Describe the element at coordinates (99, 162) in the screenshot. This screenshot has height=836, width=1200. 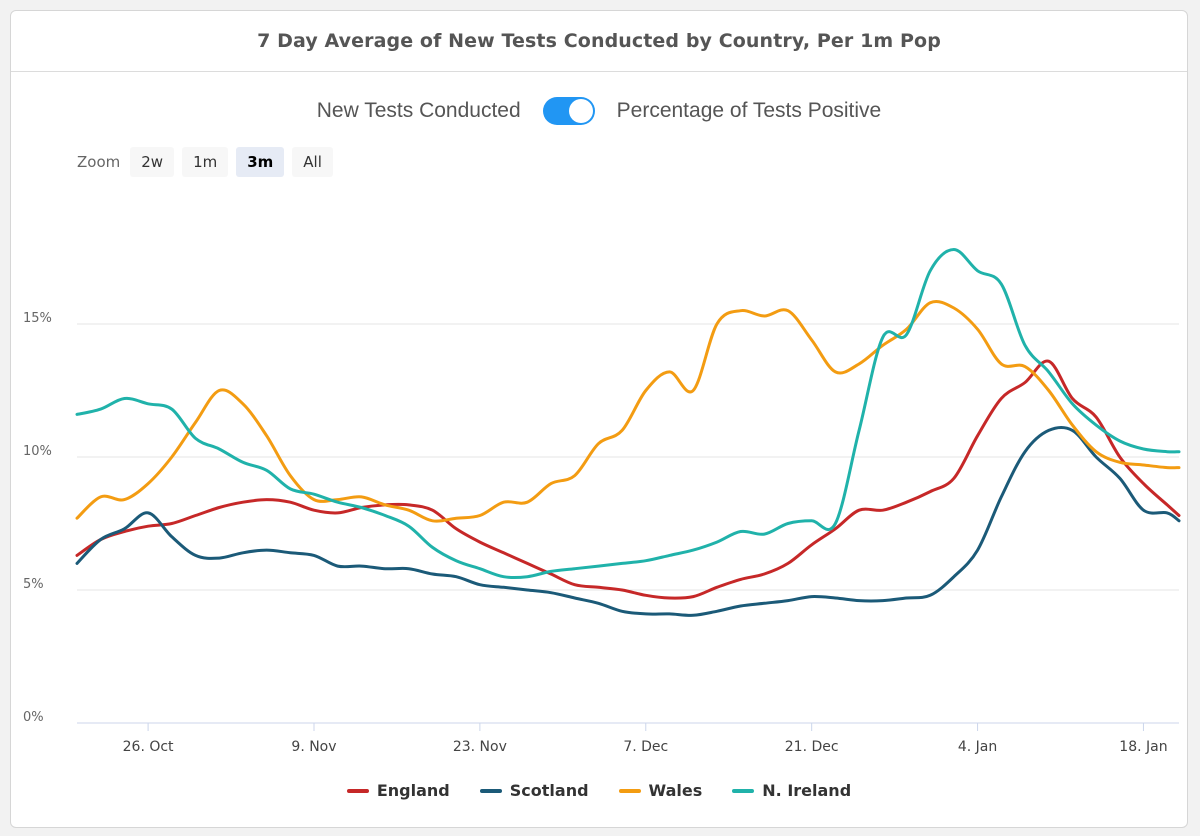
I see `zoom-label: Zoom` at that location.